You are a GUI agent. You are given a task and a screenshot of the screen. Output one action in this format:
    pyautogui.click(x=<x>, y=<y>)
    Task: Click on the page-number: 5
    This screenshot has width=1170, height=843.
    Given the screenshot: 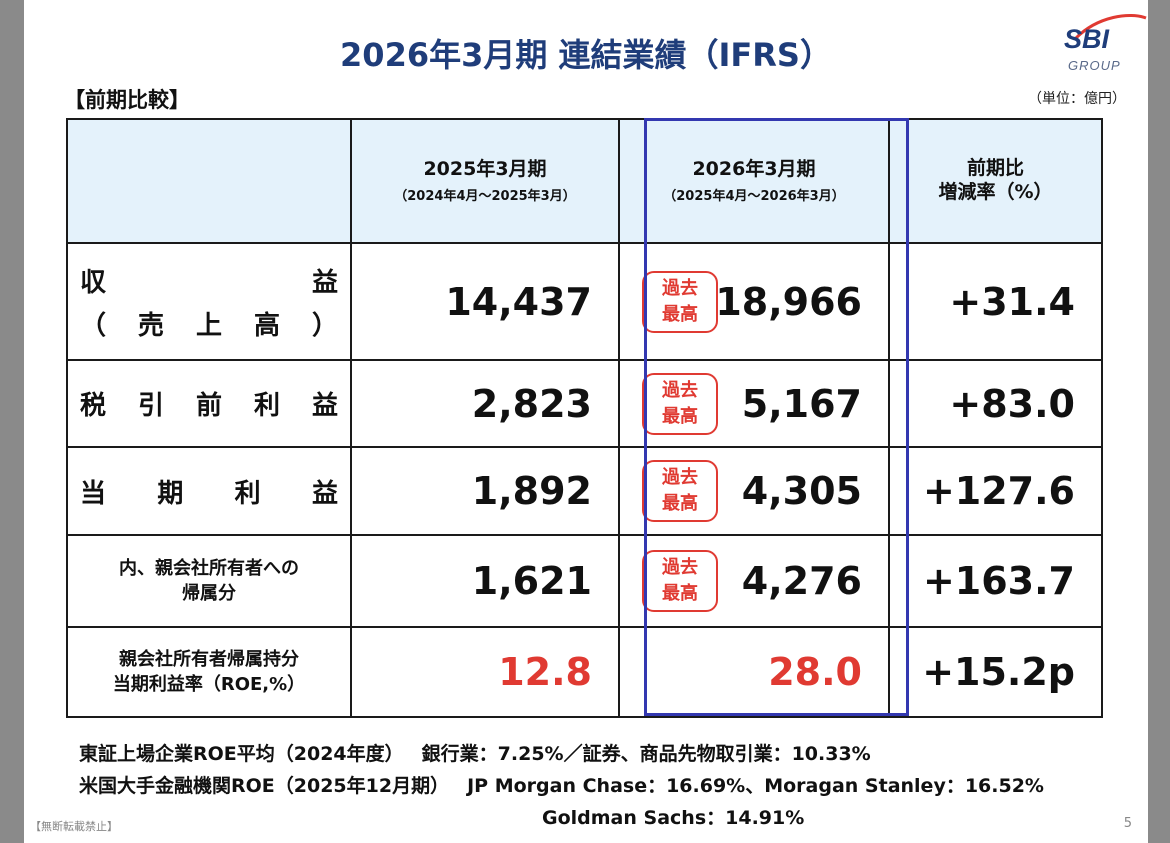 What is the action you would take?
    pyautogui.click(x=1127, y=823)
    